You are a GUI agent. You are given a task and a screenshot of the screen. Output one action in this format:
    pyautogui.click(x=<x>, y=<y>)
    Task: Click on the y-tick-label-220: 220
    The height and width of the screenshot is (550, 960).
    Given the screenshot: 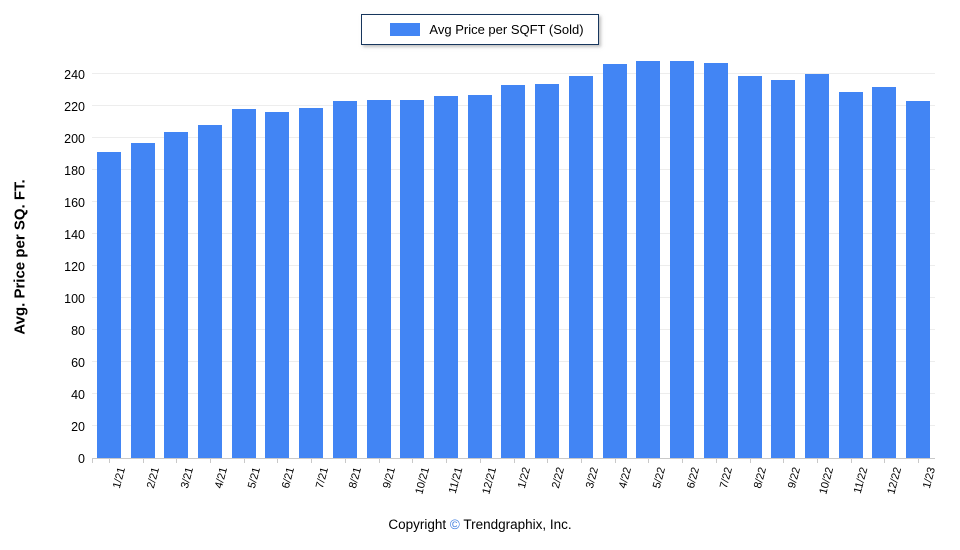 What is the action you would take?
    pyautogui.click(x=74, y=106)
    